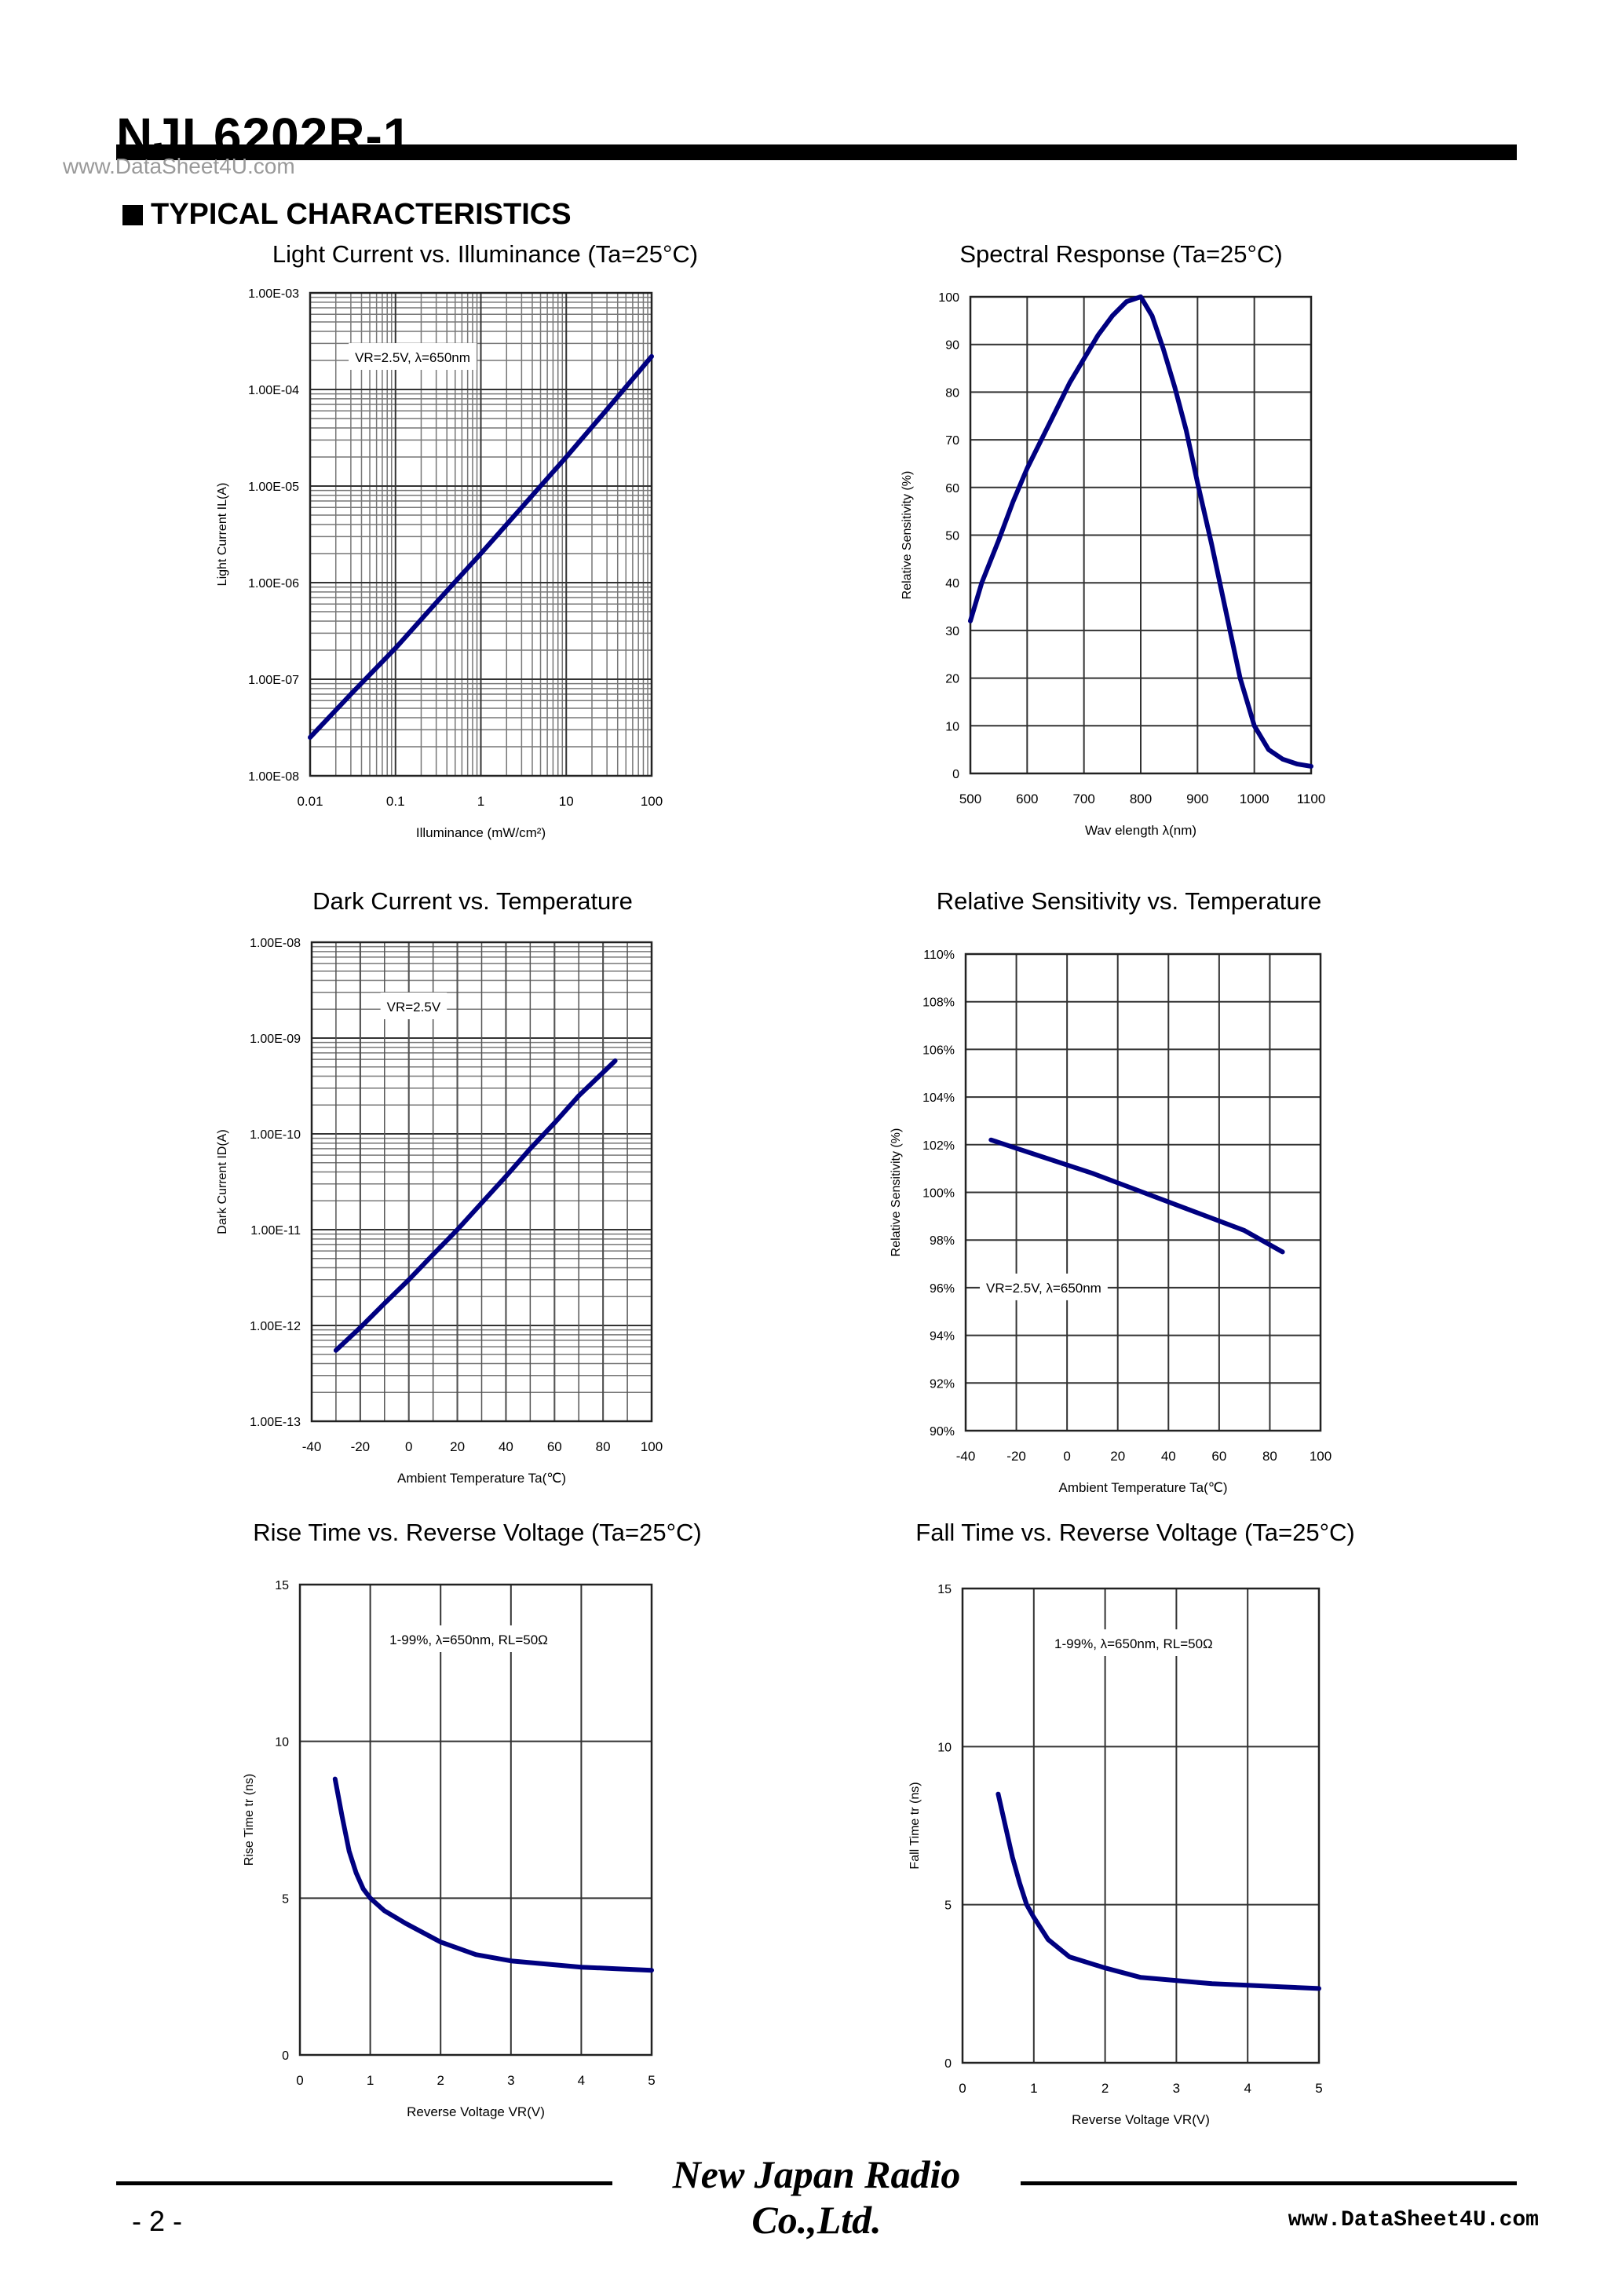 The width and height of the screenshot is (1622, 2296). What do you see at coordinates (468, 1640) in the screenshot?
I see `annotation-rise-time: 1-99%, λ=650nm, RL=50Ω` at bounding box center [468, 1640].